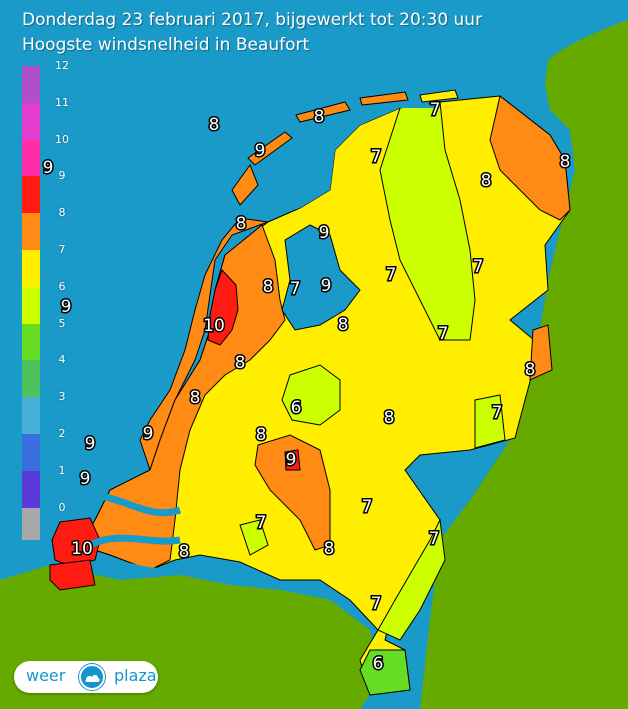  I want to click on legend-label-1: 1, so click(62, 470).